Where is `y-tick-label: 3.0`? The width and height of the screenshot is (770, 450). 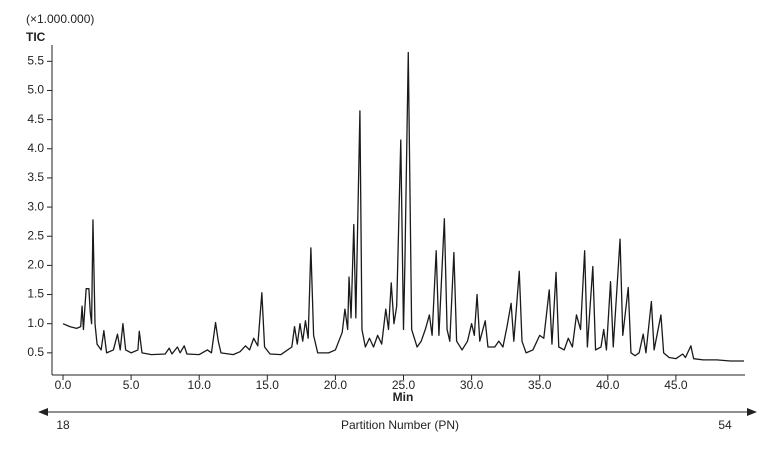 y-tick-label: 3.0 is located at coordinates (35, 206).